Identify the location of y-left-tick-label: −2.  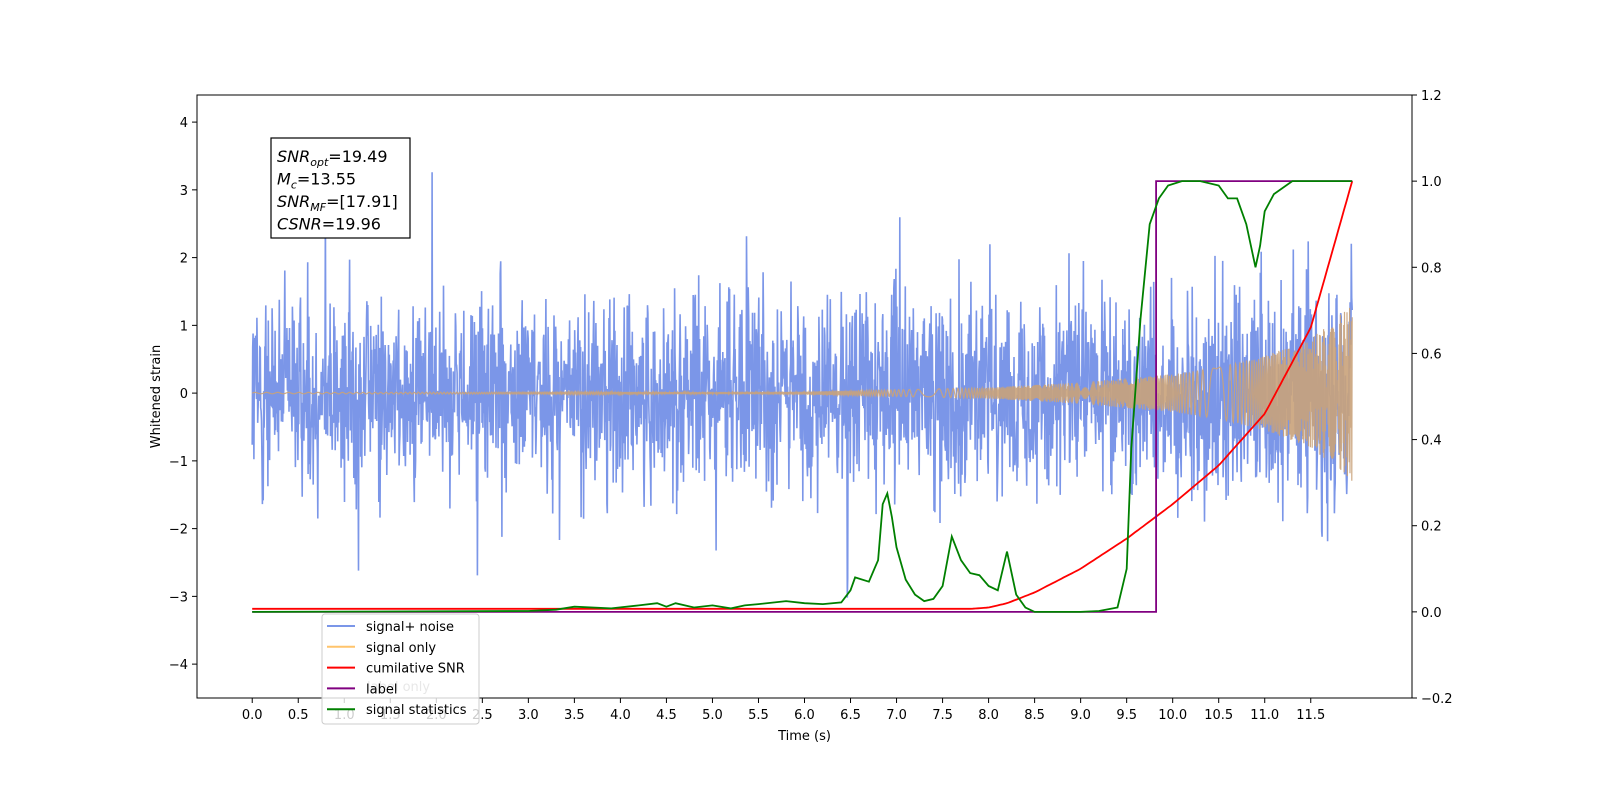
(178, 530).